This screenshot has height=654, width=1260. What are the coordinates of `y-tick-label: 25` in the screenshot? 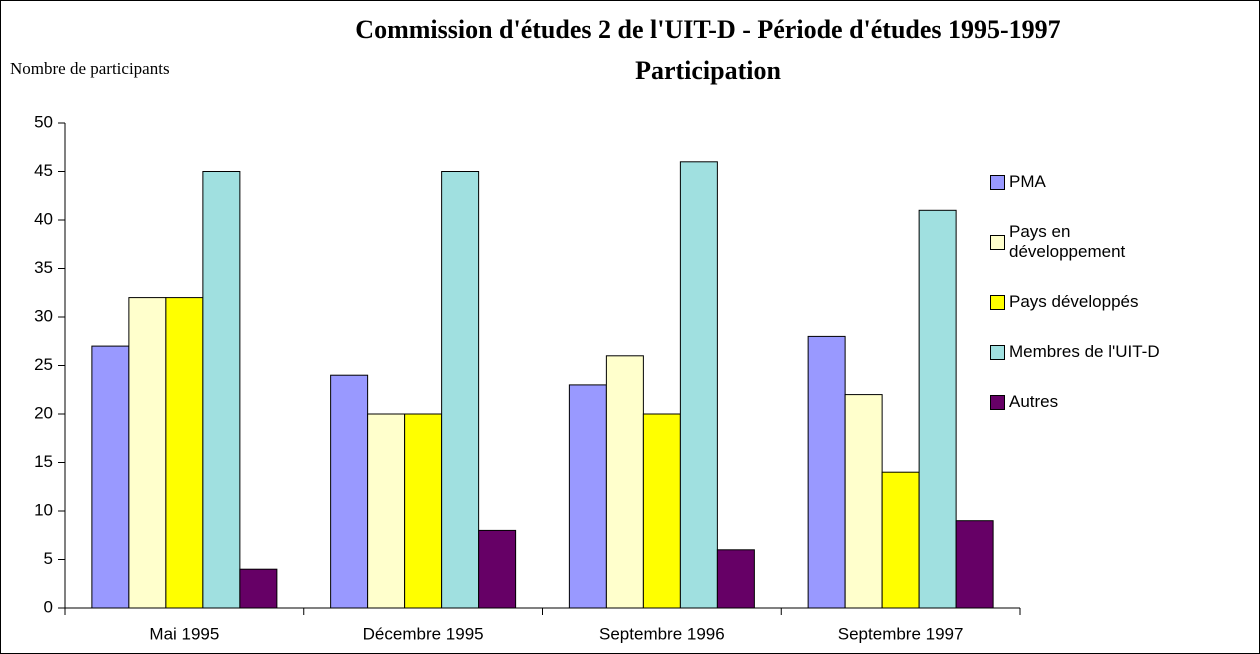 It's located at (43, 364).